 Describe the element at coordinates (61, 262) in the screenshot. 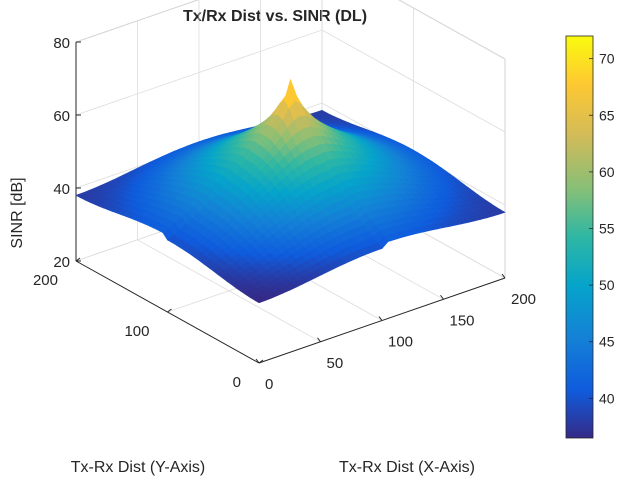

I see `z-tick-label: 20` at that location.